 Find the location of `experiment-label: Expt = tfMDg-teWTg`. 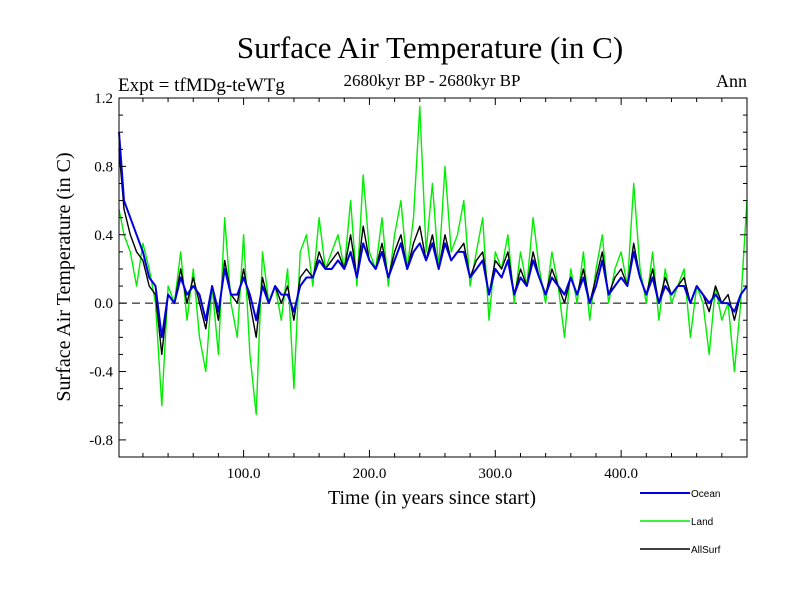

experiment-label: Expt = tfMDg-teWTg is located at coordinates (201, 85).